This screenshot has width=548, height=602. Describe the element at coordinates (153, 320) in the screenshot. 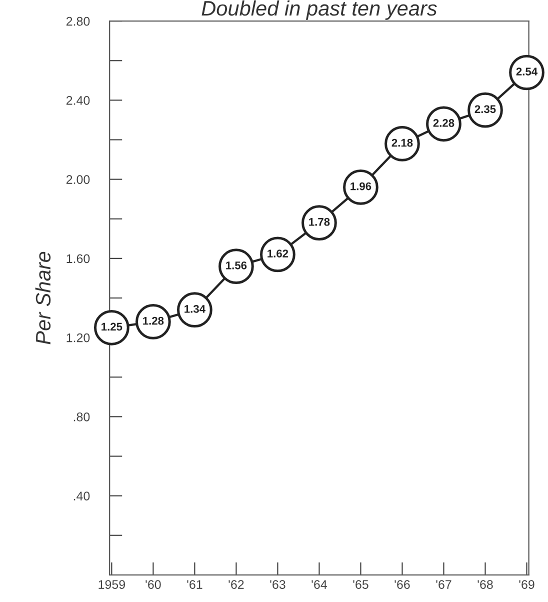

I see `data-label: 1.28` at that location.